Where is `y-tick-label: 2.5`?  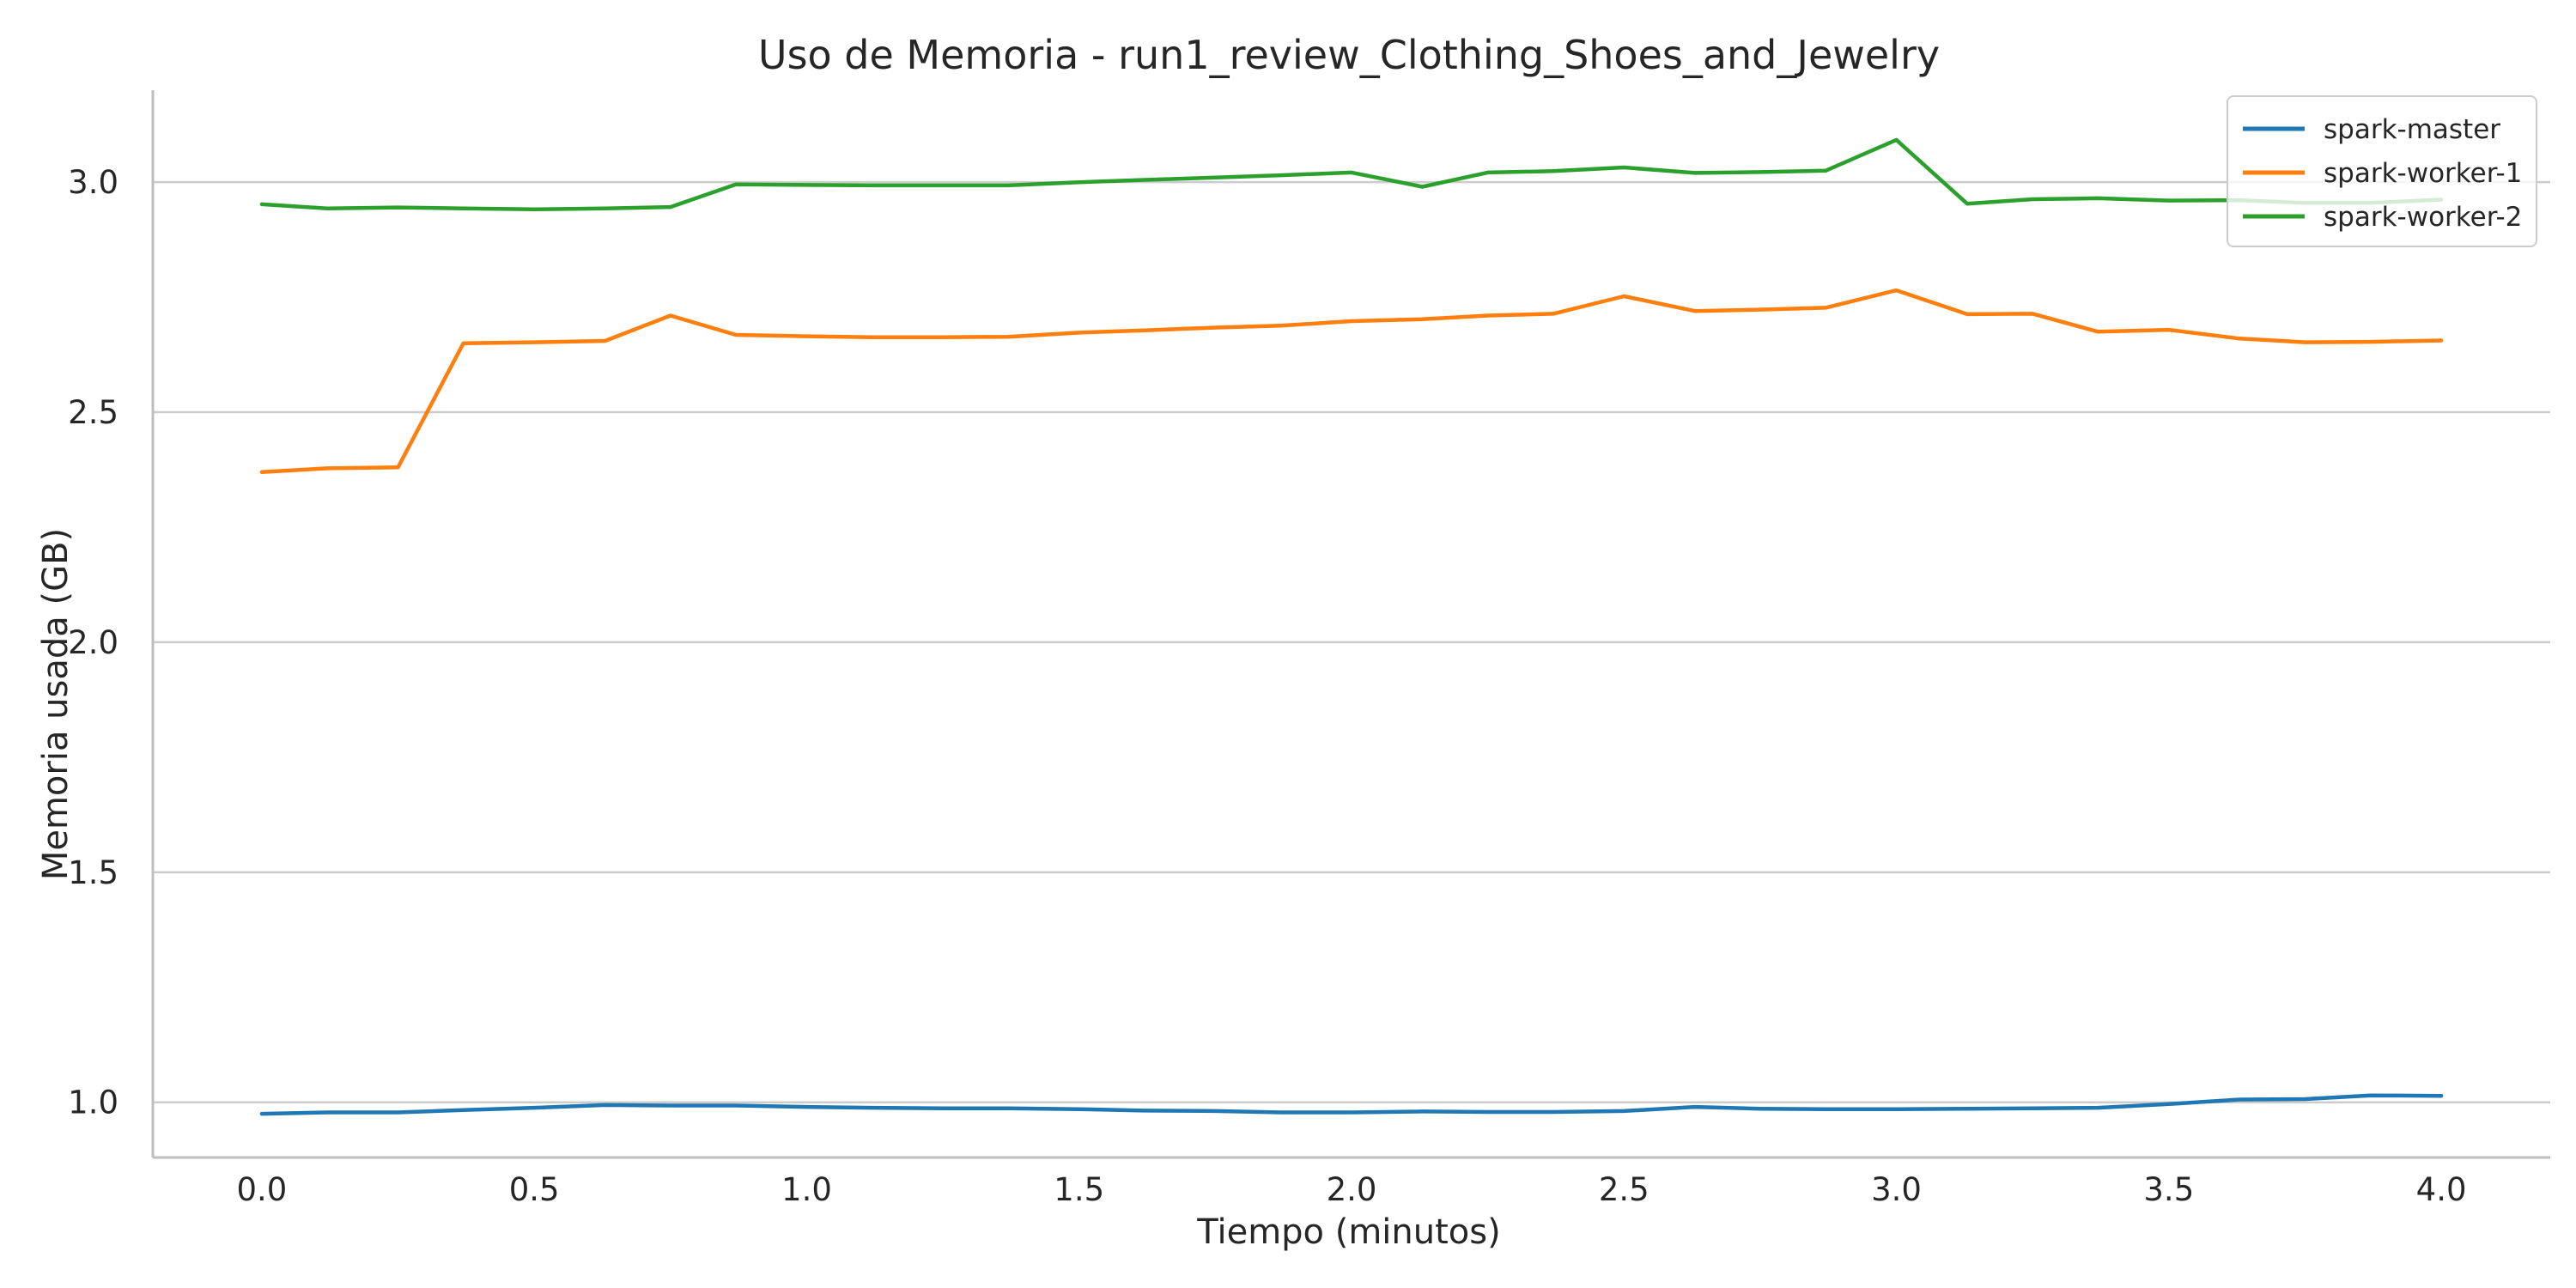 y-tick-label: 2.5 is located at coordinates (93, 412).